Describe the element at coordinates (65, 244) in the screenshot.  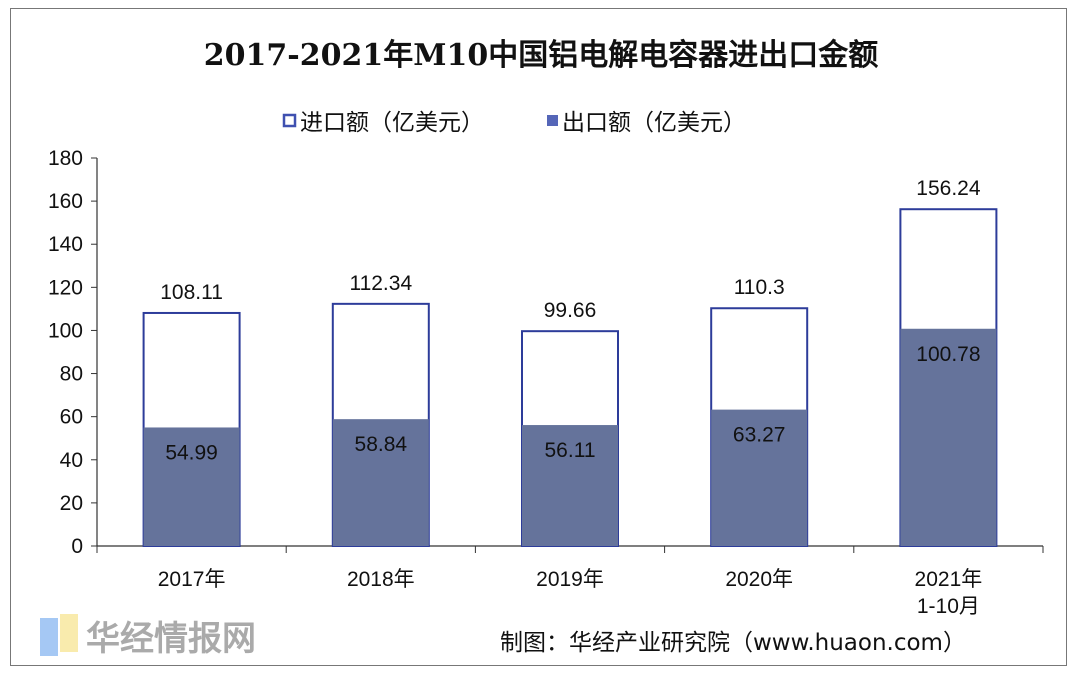
I see `y-tick-label: 140` at that location.